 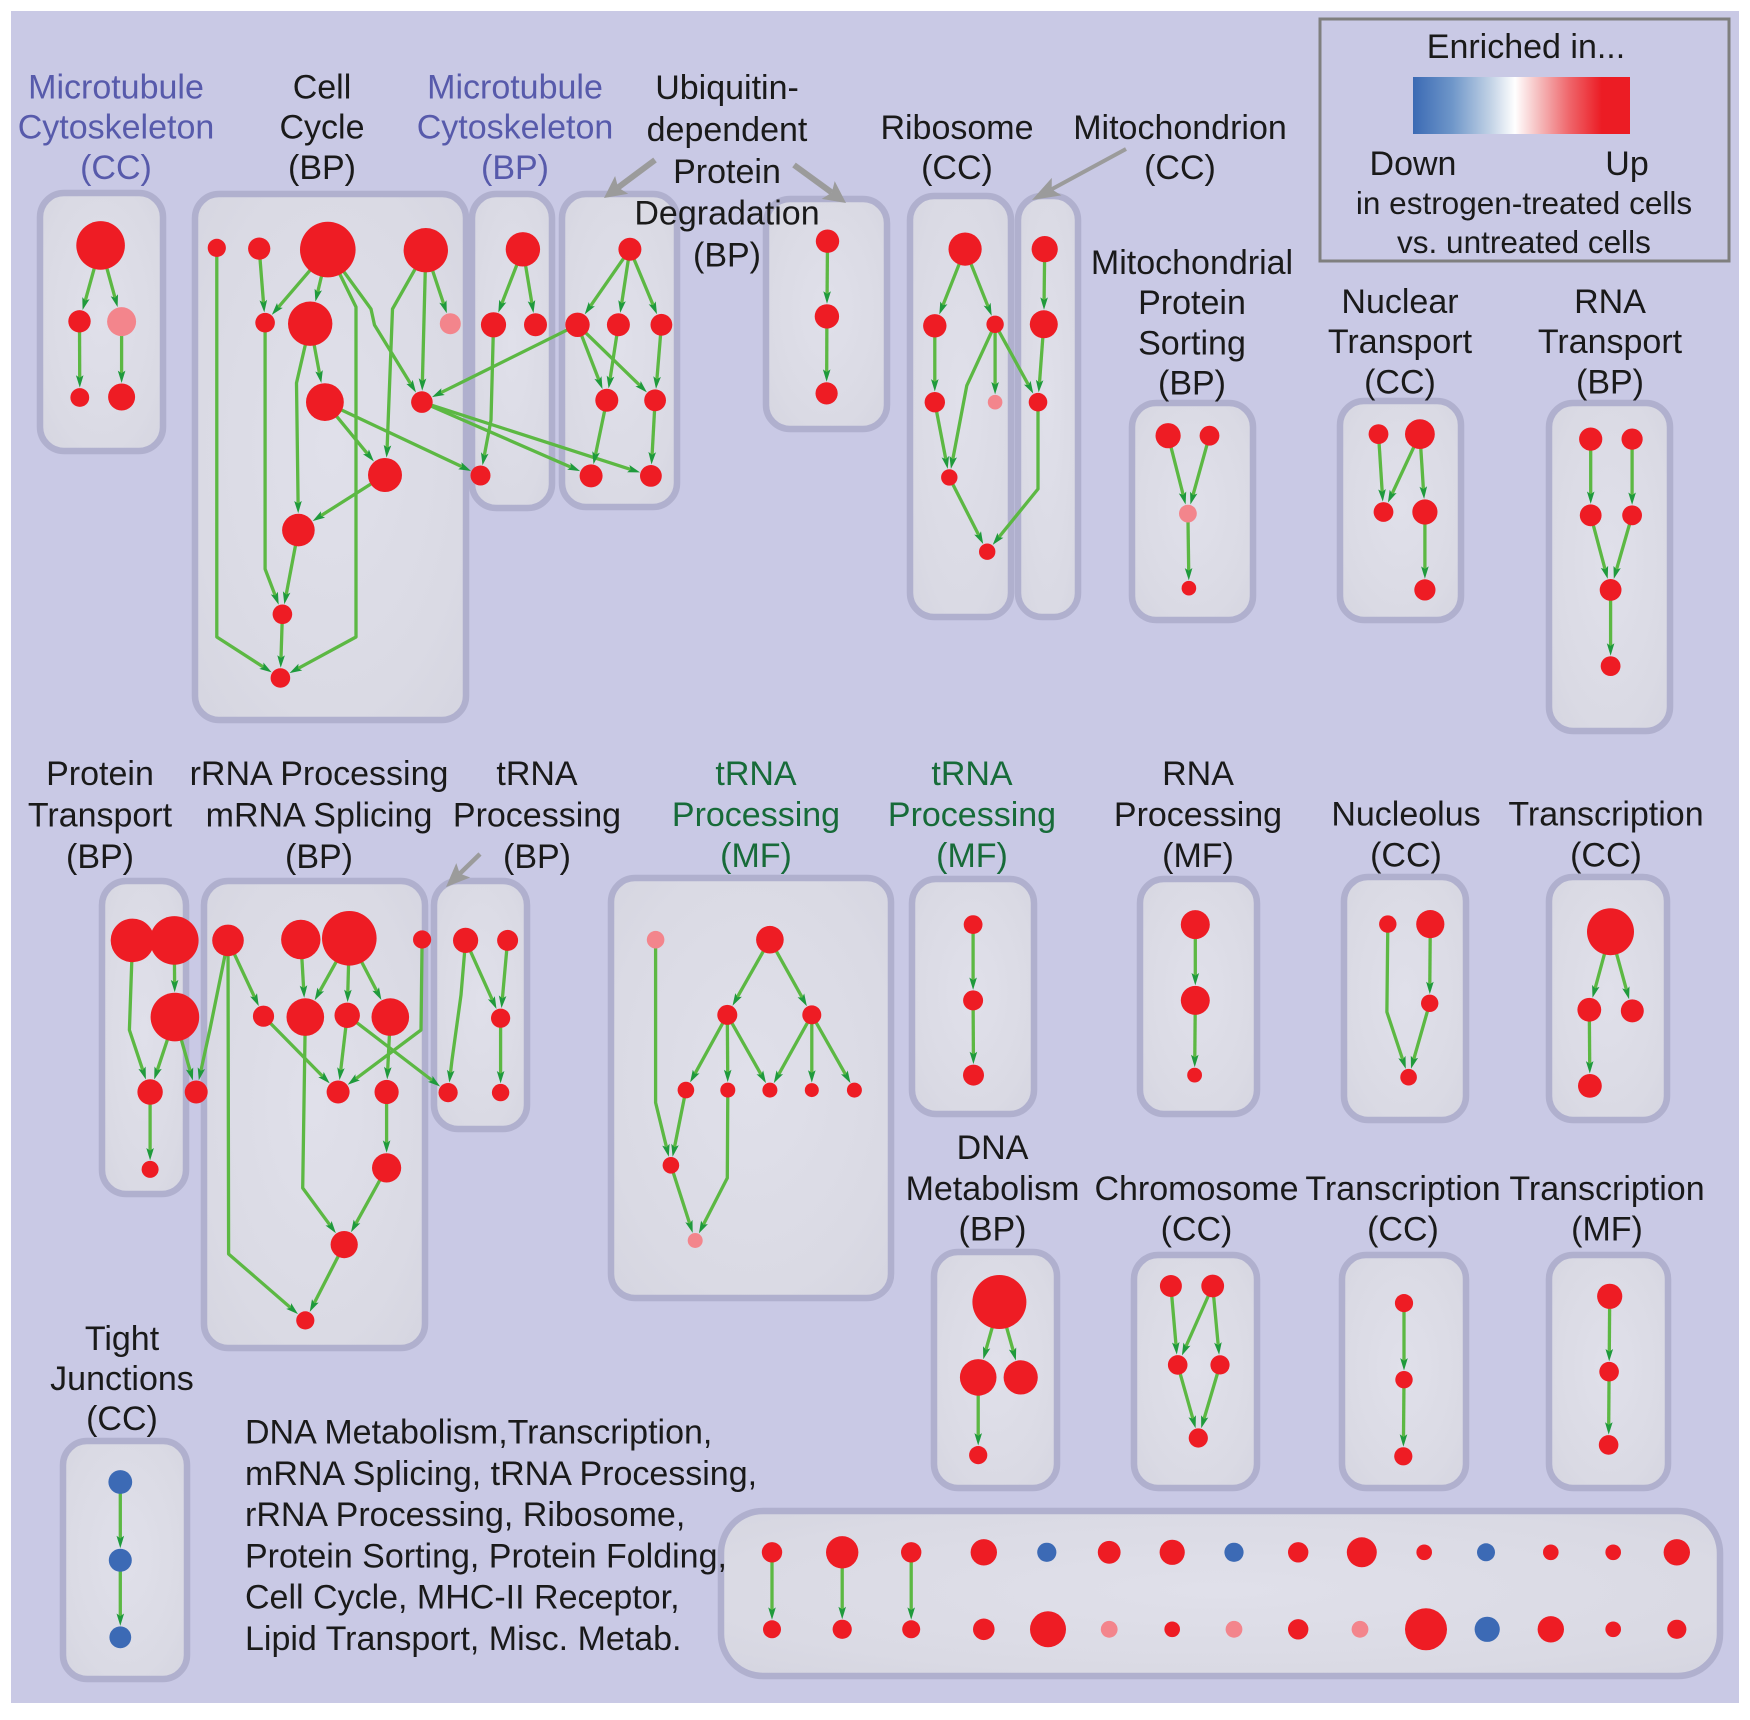 I want to click on svg-text: mRNA Splicing, so click(x=319, y=816).